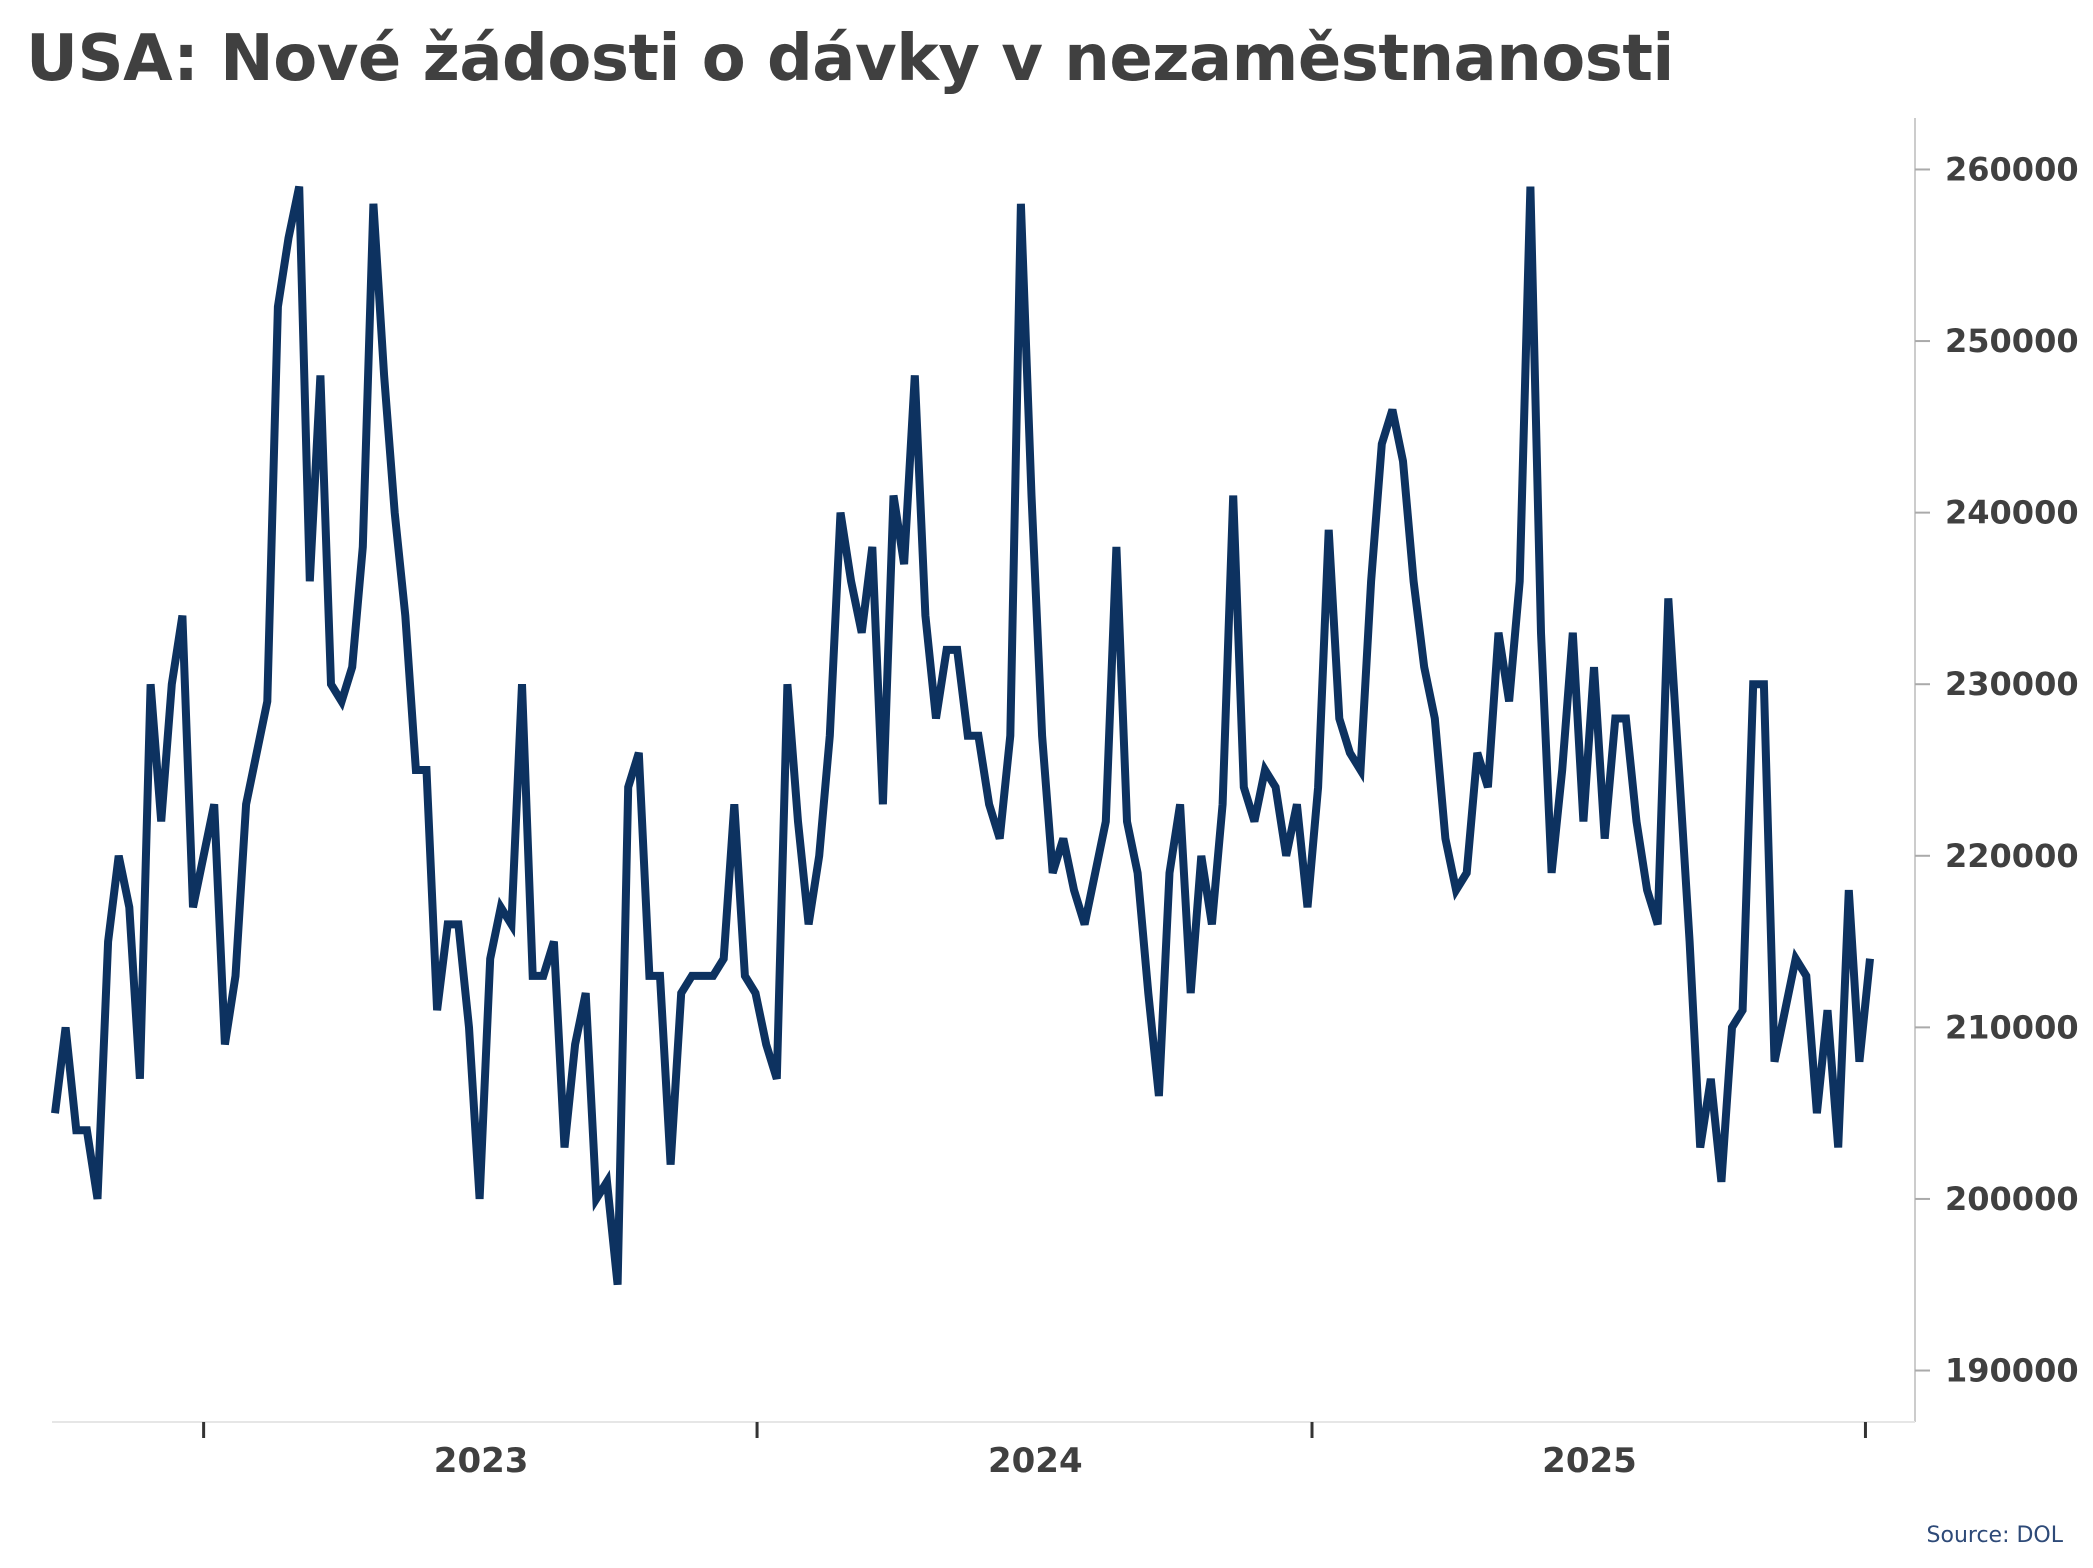 Image resolution: width=2093 pixels, height=1568 pixels. What do you see at coordinates (1035, 1461) in the screenshot?
I see `x-tick-label: 2024` at bounding box center [1035, 1461].